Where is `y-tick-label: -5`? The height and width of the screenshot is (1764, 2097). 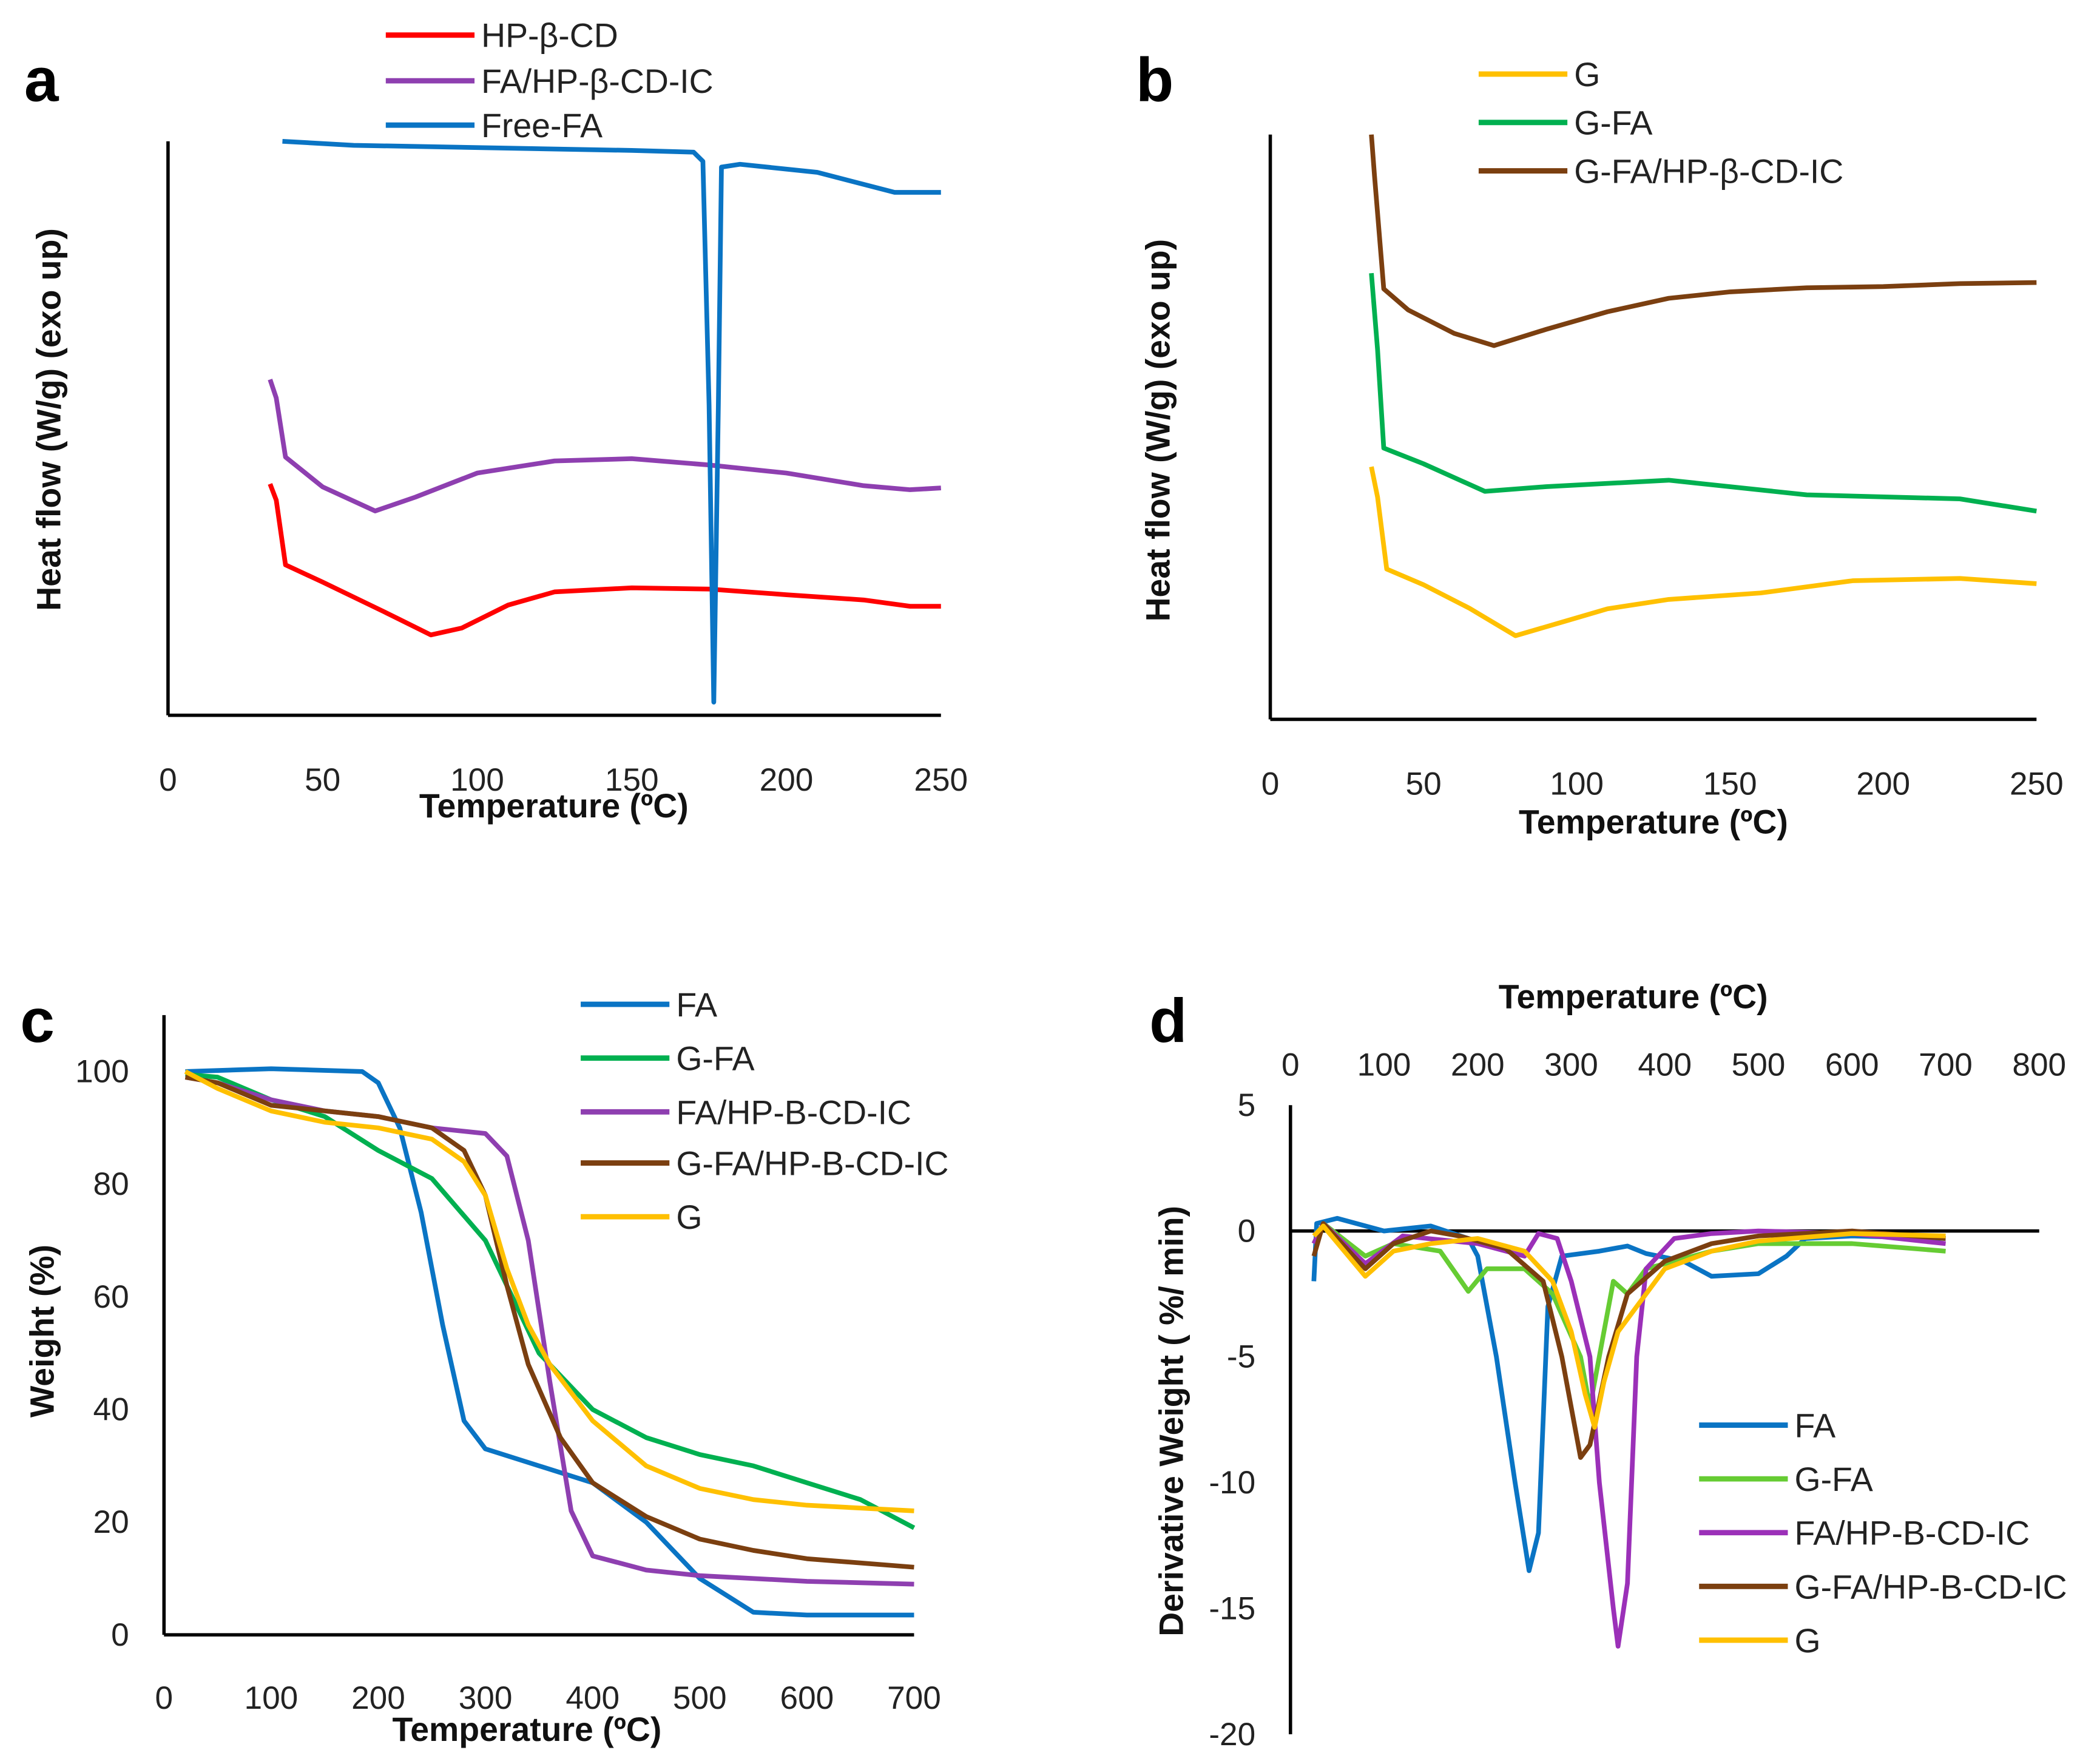 y-tick-label: -5 is located at coordinates (1241, 1357).